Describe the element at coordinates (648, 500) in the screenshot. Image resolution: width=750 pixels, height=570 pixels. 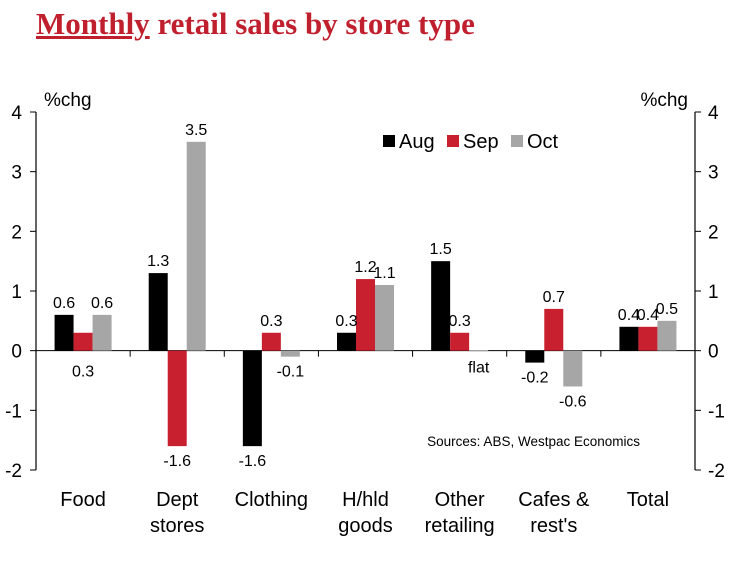
I see `x-category-label: Total` at that location.